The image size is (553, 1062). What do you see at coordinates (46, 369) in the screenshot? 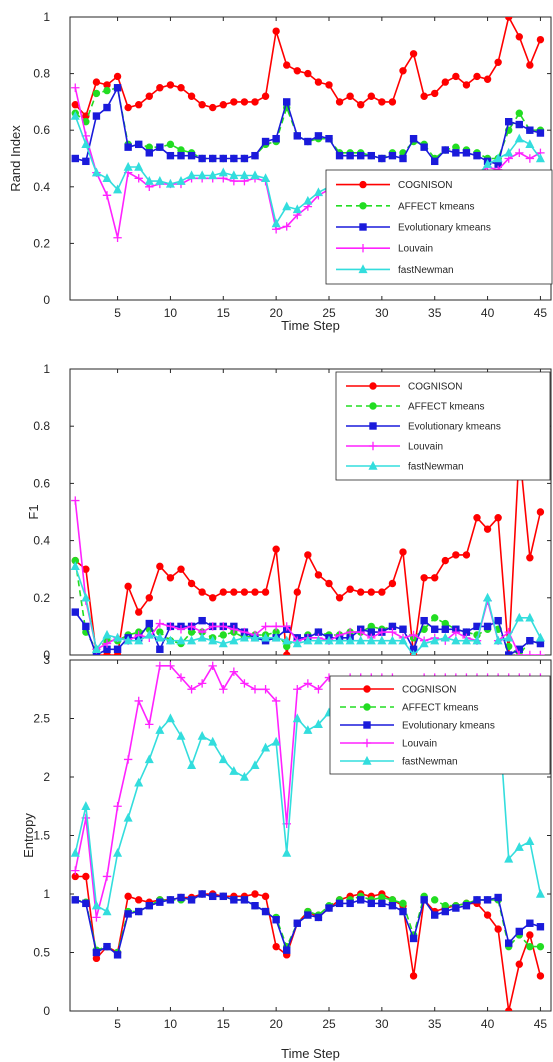
I see `y-tick-label: 1` at bounding box center [46, 369].